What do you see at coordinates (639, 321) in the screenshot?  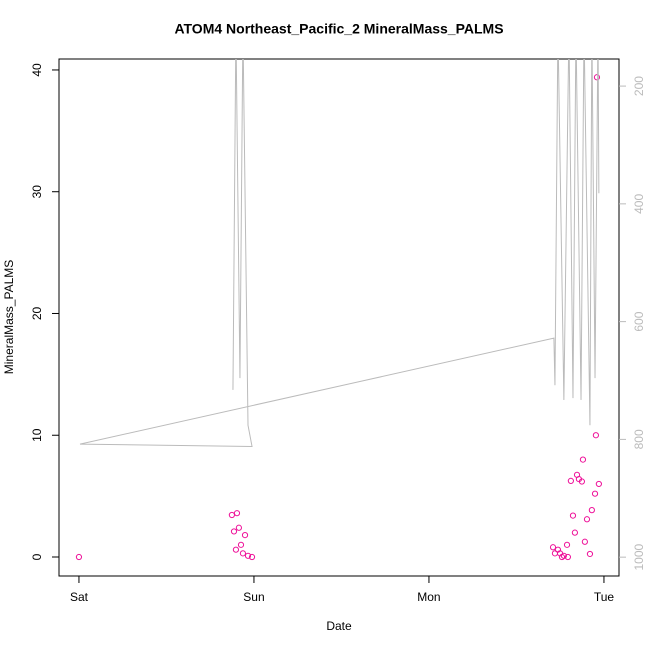 I see `y2-tick-label: 600` at bounding box center [639, 321].